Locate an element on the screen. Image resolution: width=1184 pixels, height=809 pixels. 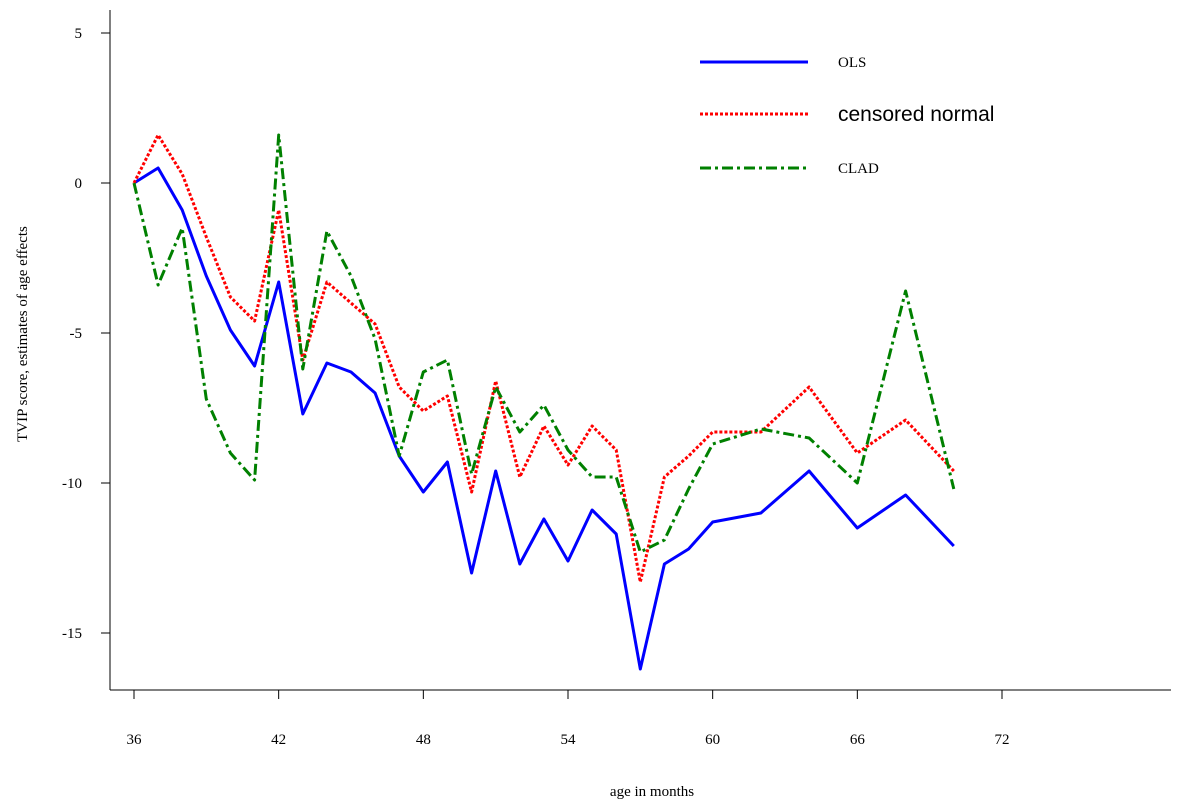
x-axis-title: age in months is located at coordinates (652, 792).